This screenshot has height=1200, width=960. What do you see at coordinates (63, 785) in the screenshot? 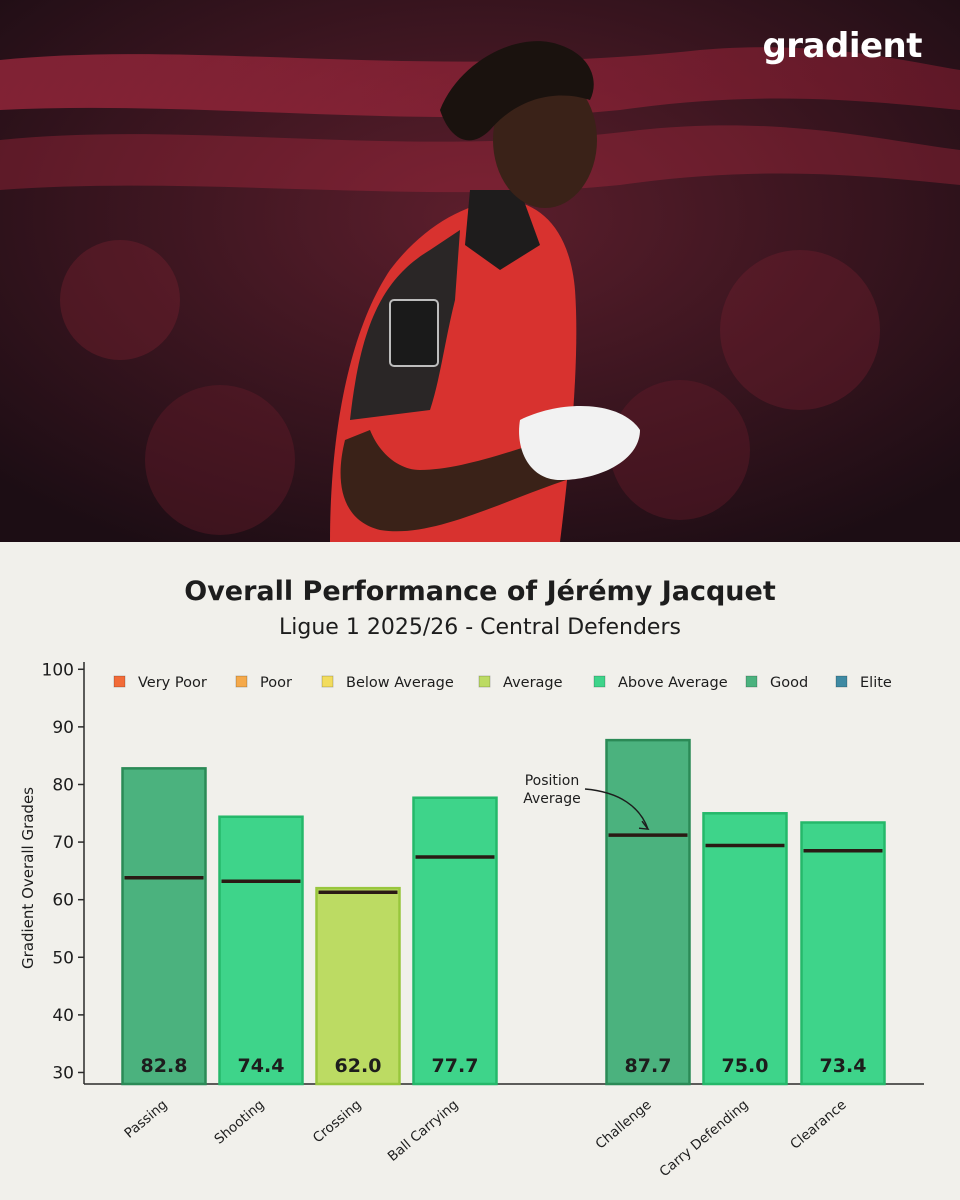
I see `y-tick-label: 80` at bounding box center [63, 785].